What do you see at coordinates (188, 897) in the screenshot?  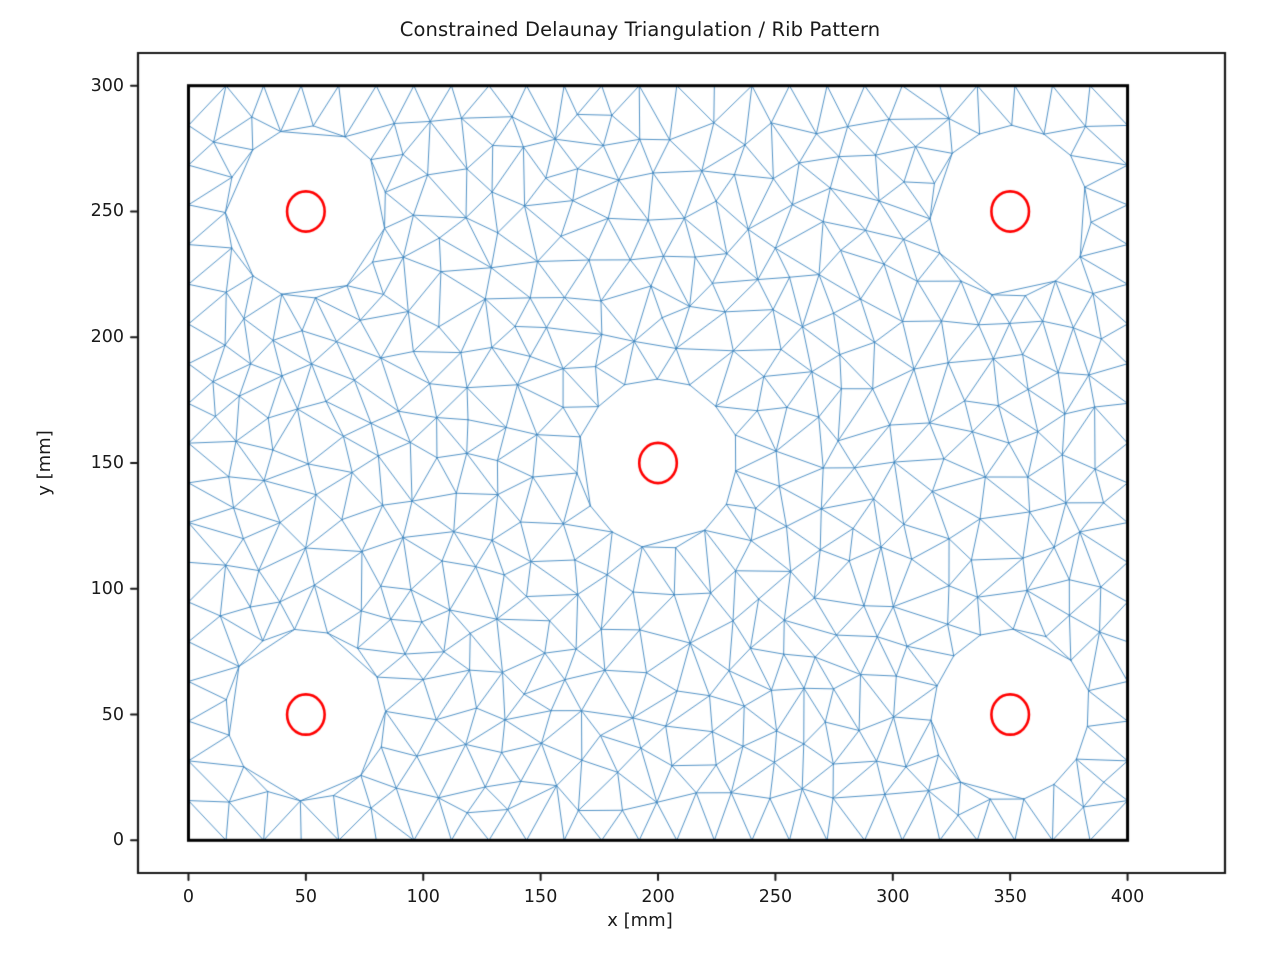 I see `x-tick-label: 0` at bounding box center [188, 897].